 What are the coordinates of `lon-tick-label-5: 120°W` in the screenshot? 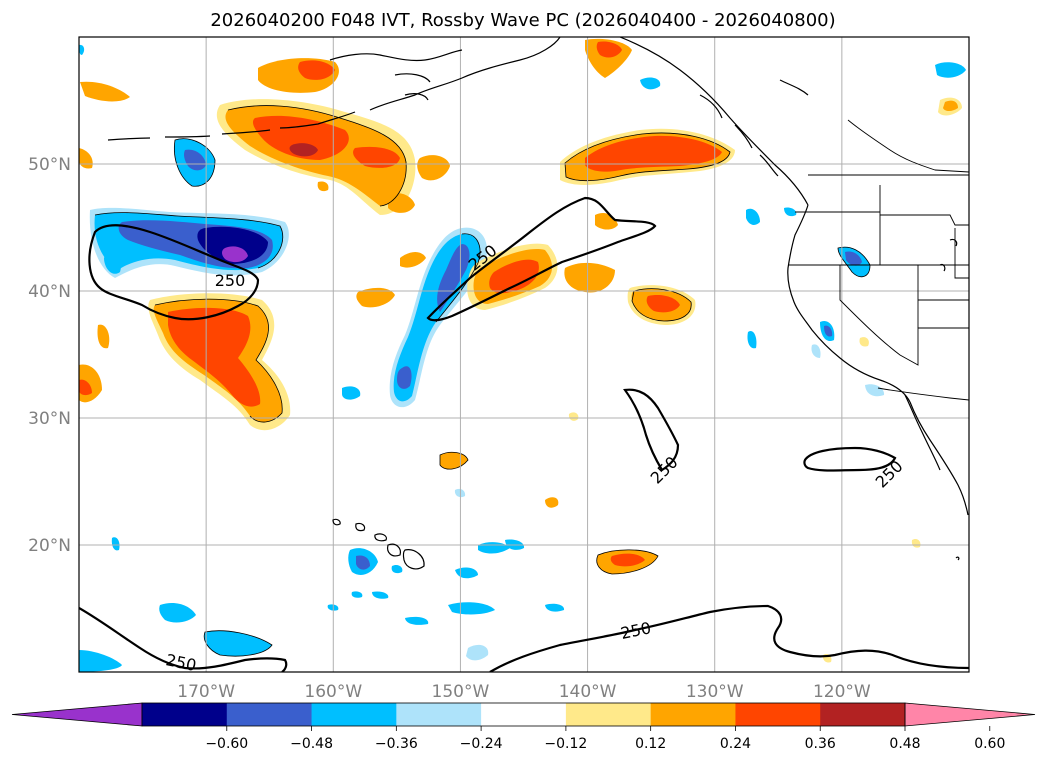 It's located at (842, 692).